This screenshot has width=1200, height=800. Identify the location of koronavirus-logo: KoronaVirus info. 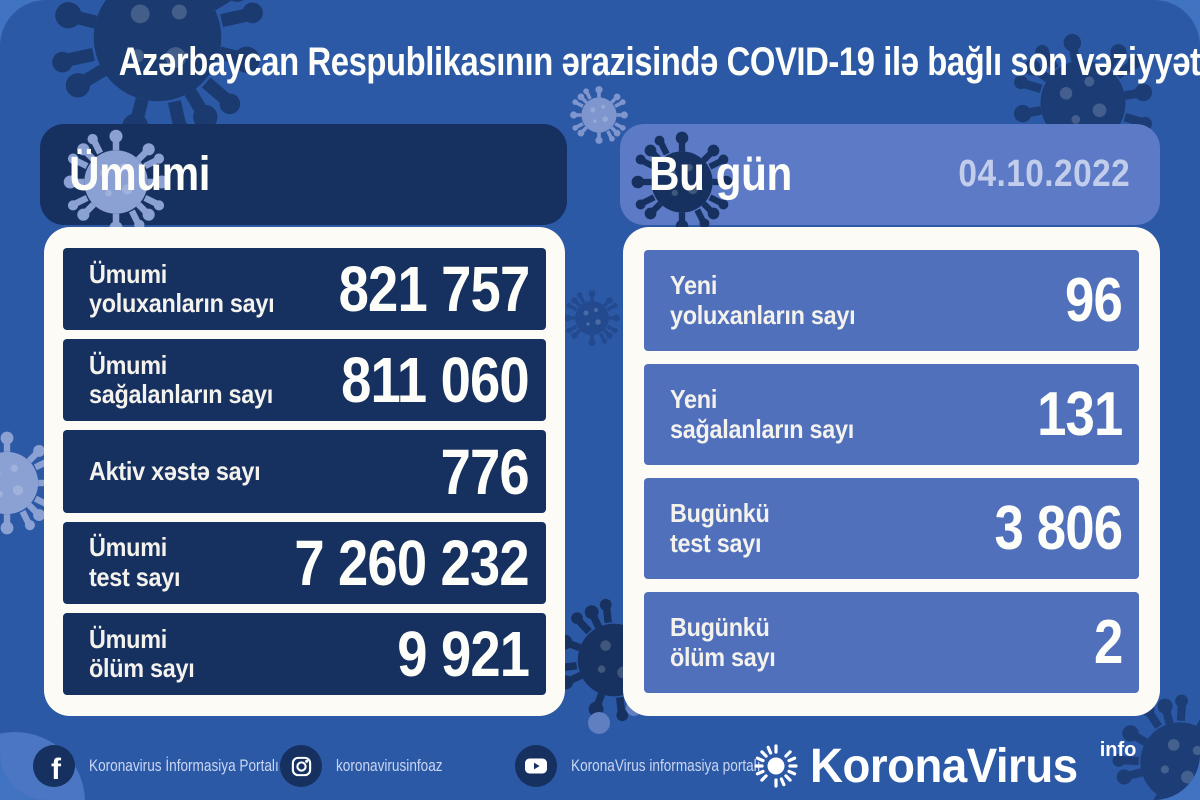
(945, 766).